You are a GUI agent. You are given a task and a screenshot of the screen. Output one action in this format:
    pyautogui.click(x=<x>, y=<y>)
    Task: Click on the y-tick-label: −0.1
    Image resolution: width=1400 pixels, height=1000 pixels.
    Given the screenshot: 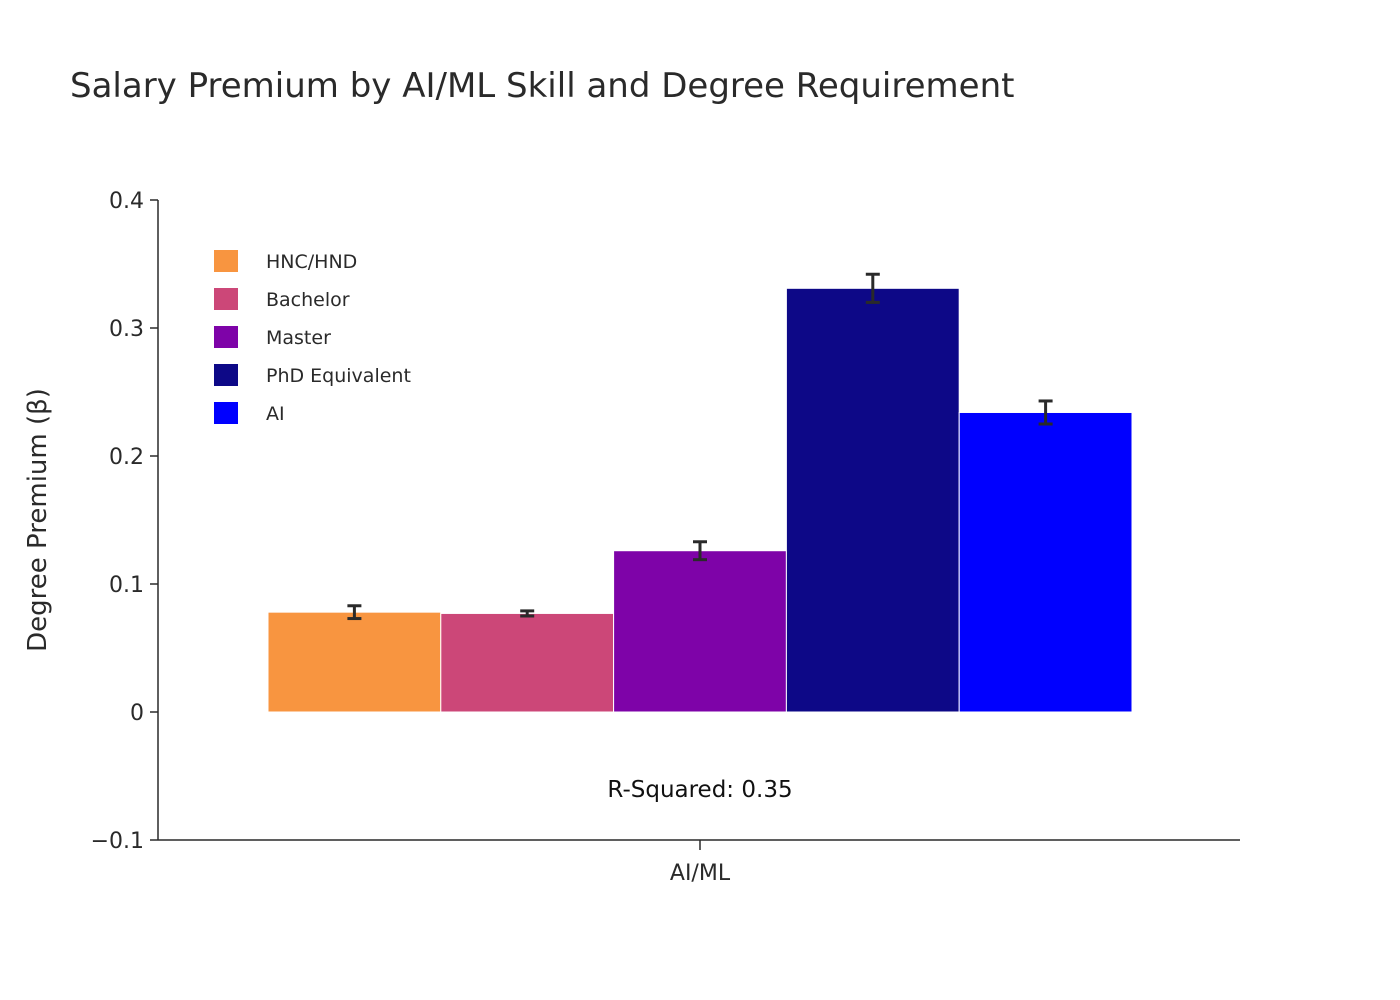 What is the action you would take?
    pyautogui.click(x=117, y=841)
    